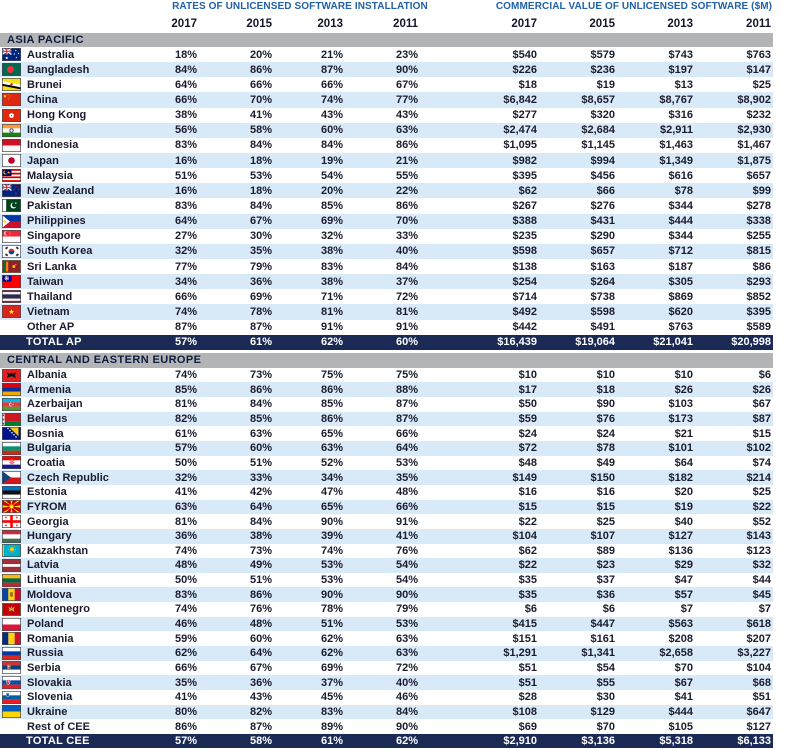 This screenshot has height=749, width=790. I want to click on table-row: Belarus 82% 85% 86% 87% $59 $76 $173 $87, so click(386, 419).